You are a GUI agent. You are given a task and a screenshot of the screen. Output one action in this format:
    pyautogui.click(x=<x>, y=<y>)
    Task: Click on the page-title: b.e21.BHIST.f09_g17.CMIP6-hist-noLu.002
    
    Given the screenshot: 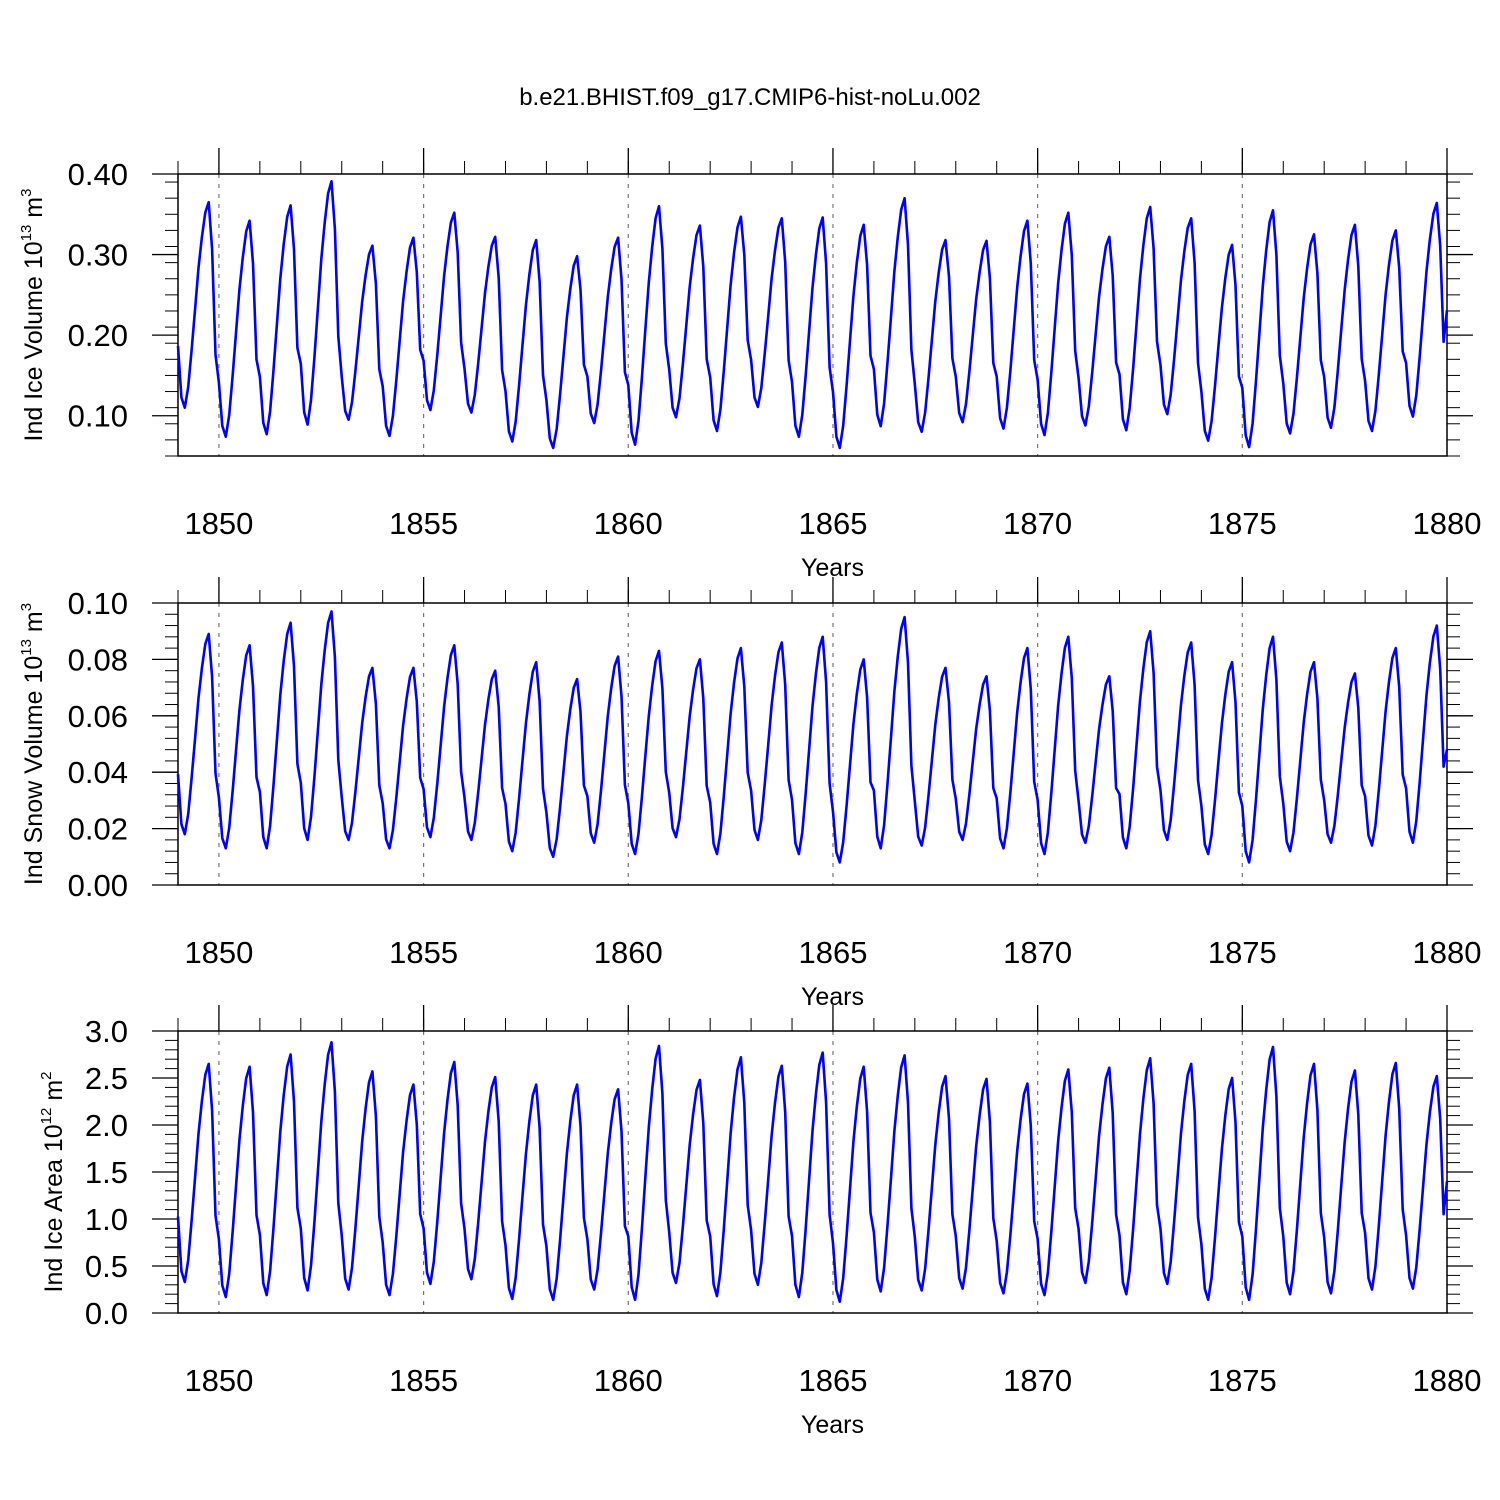 What is the action you would take?
    pyautogui.click(x=750, y=97)
    